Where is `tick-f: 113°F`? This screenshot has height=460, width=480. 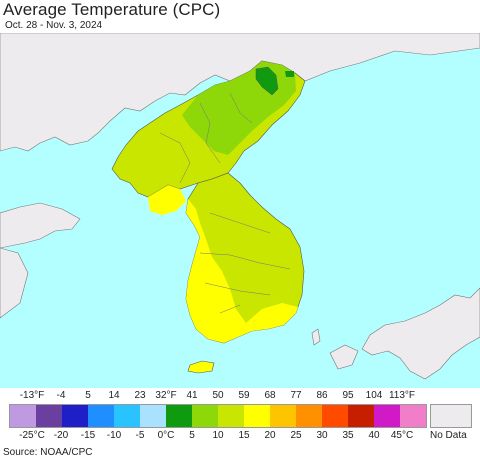 tick-f: 113°F is located at coordinates (402, 395).